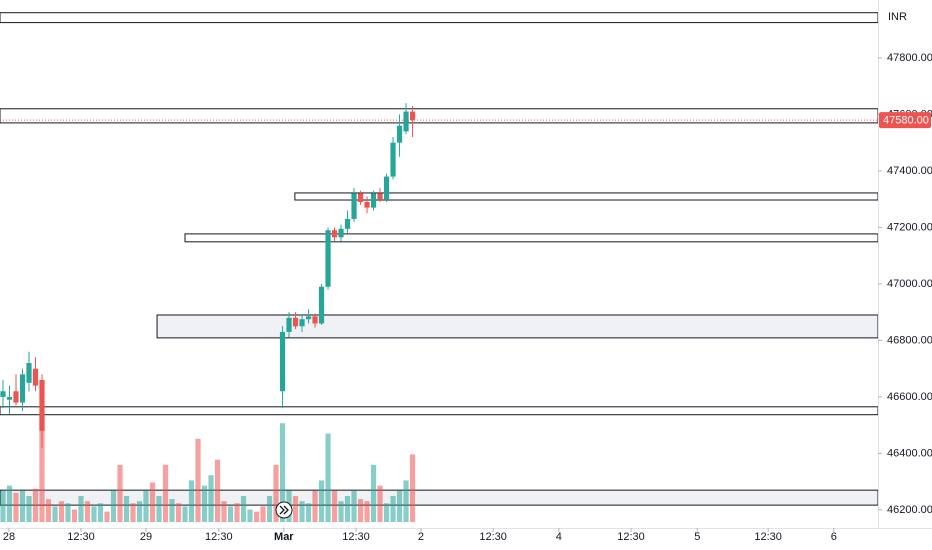  I want to click on x-tick-label: 5, so click(697, 537).